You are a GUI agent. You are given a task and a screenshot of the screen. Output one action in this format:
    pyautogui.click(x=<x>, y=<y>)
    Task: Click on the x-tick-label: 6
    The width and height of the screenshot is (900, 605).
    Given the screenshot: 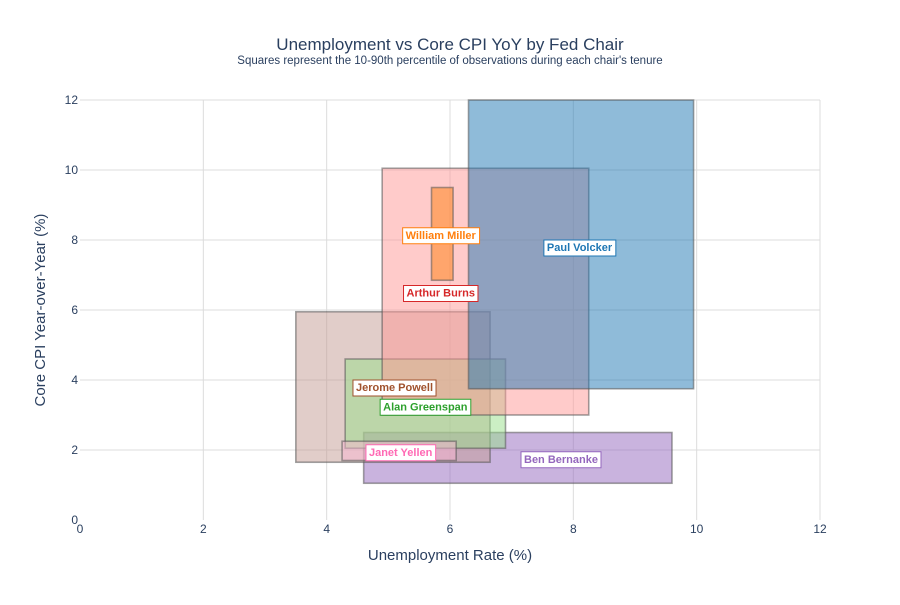 What is the action you would take?
    pyautogui.click(x=450, y=529)
    